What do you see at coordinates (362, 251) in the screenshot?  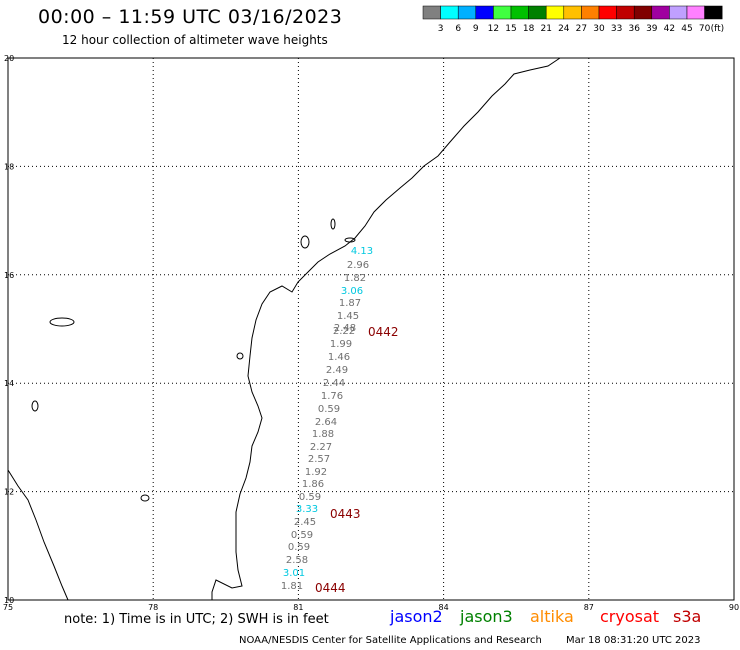 I see `wave-height-label: 4.13` at bounding box center [362, 251].